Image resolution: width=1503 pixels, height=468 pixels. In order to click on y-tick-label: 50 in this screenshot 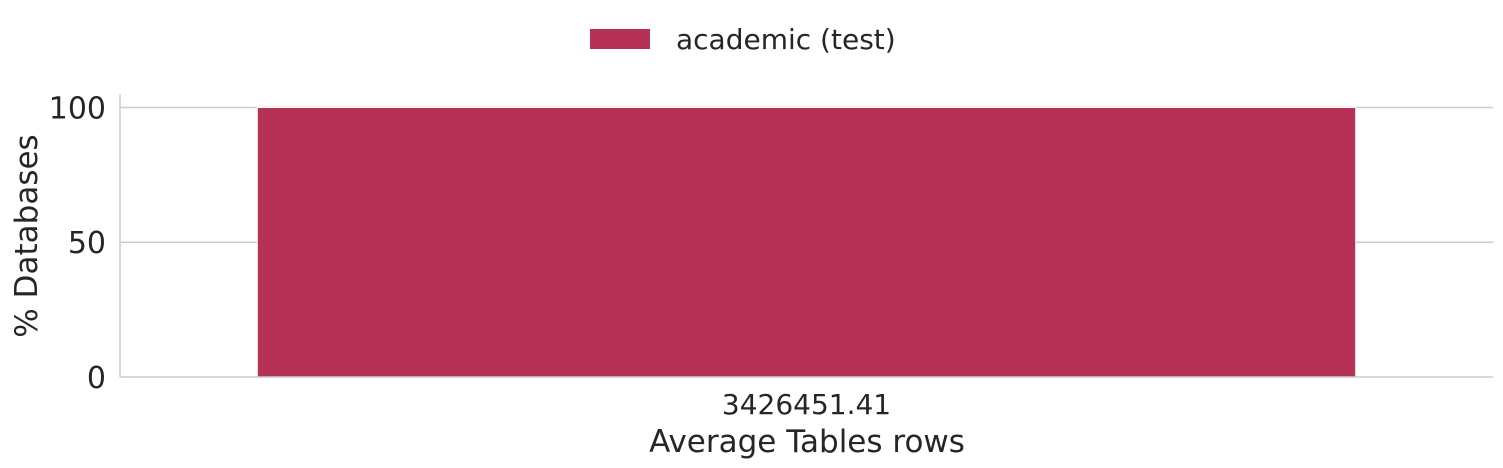, I will do `click(87, 243)`.